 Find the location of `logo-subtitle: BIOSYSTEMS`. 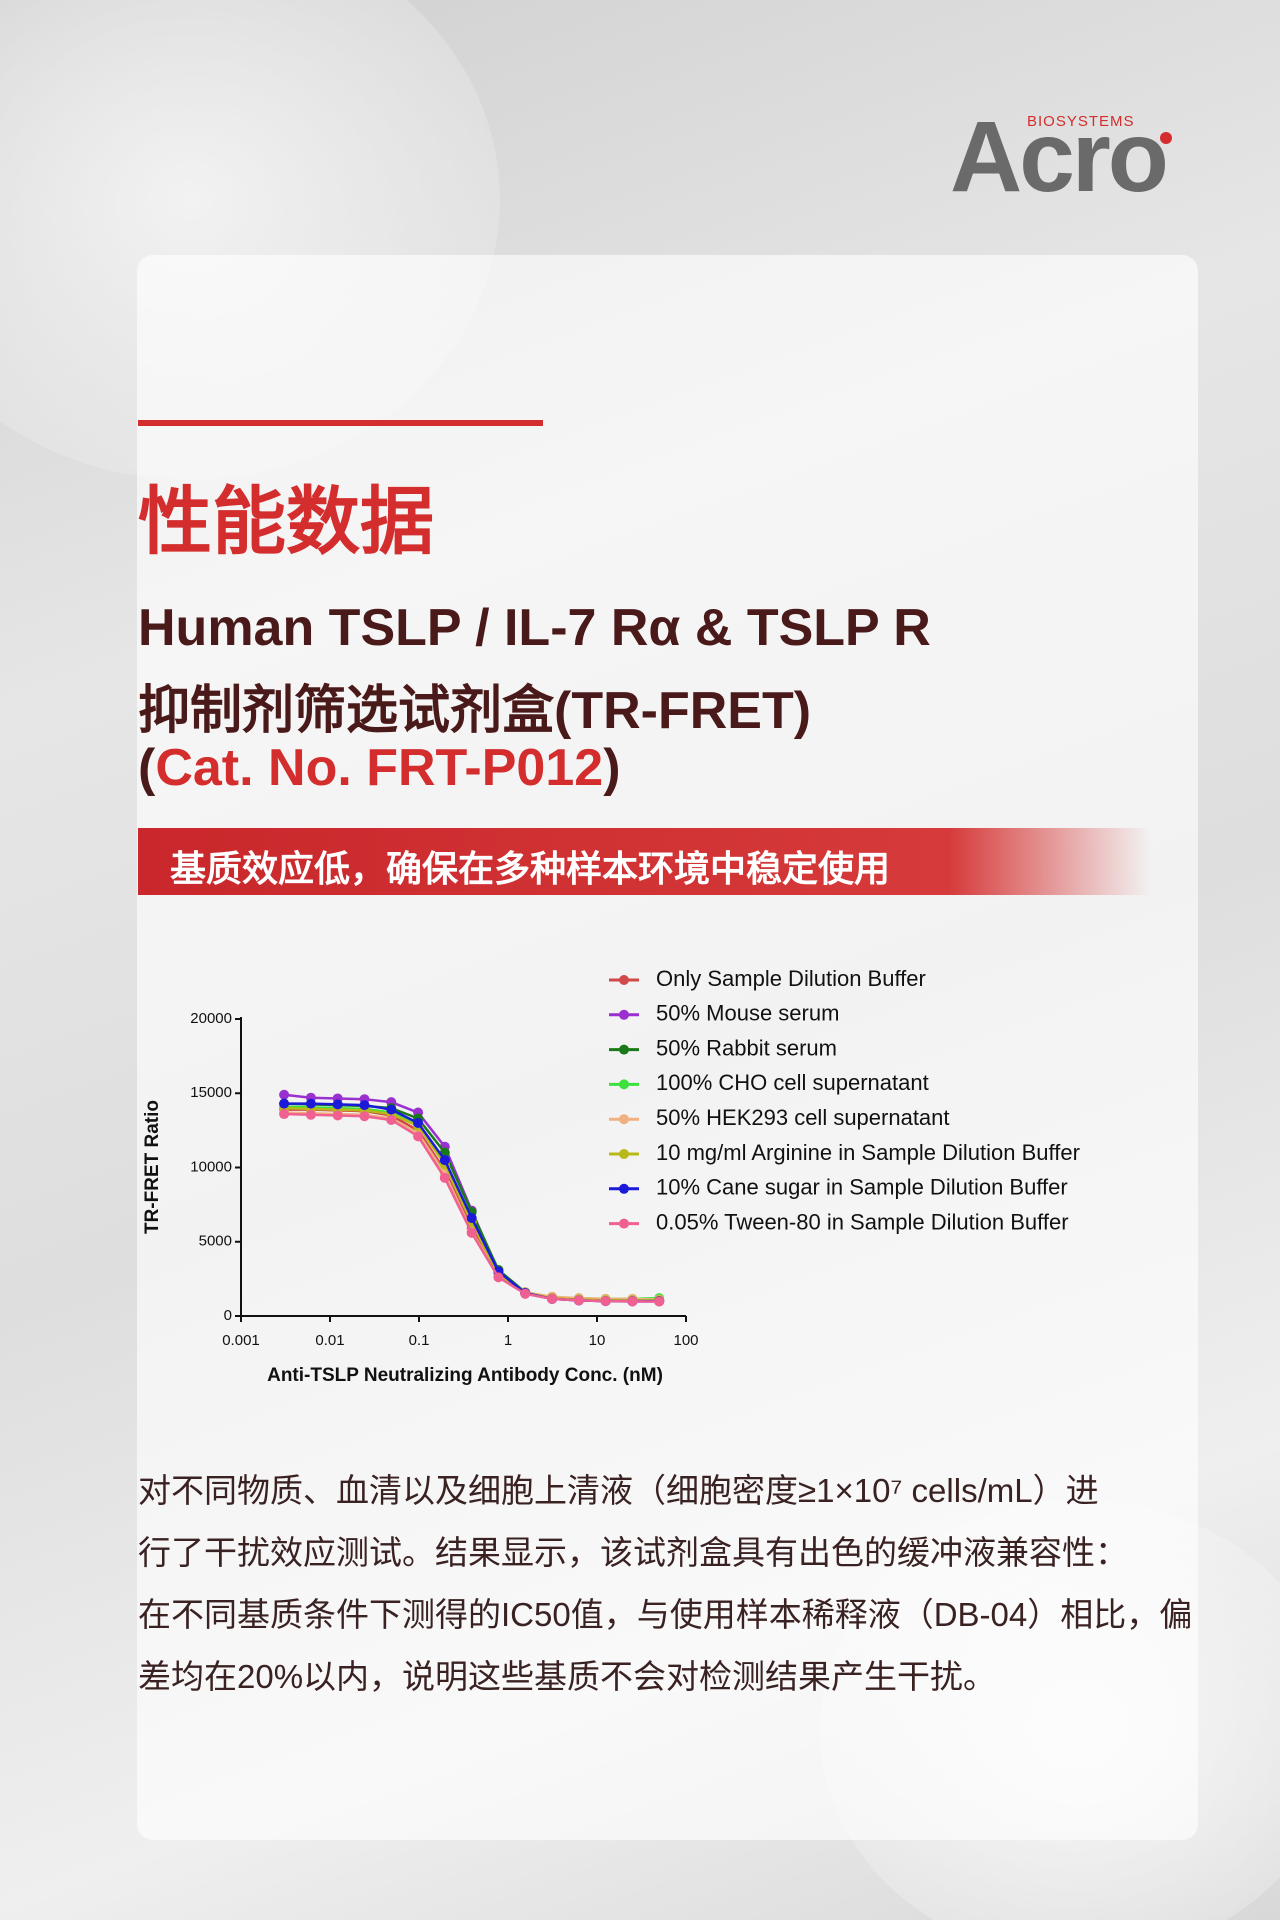

logo-subtitle: BIOSYSTEMS is located at coordinates (1081, 121).